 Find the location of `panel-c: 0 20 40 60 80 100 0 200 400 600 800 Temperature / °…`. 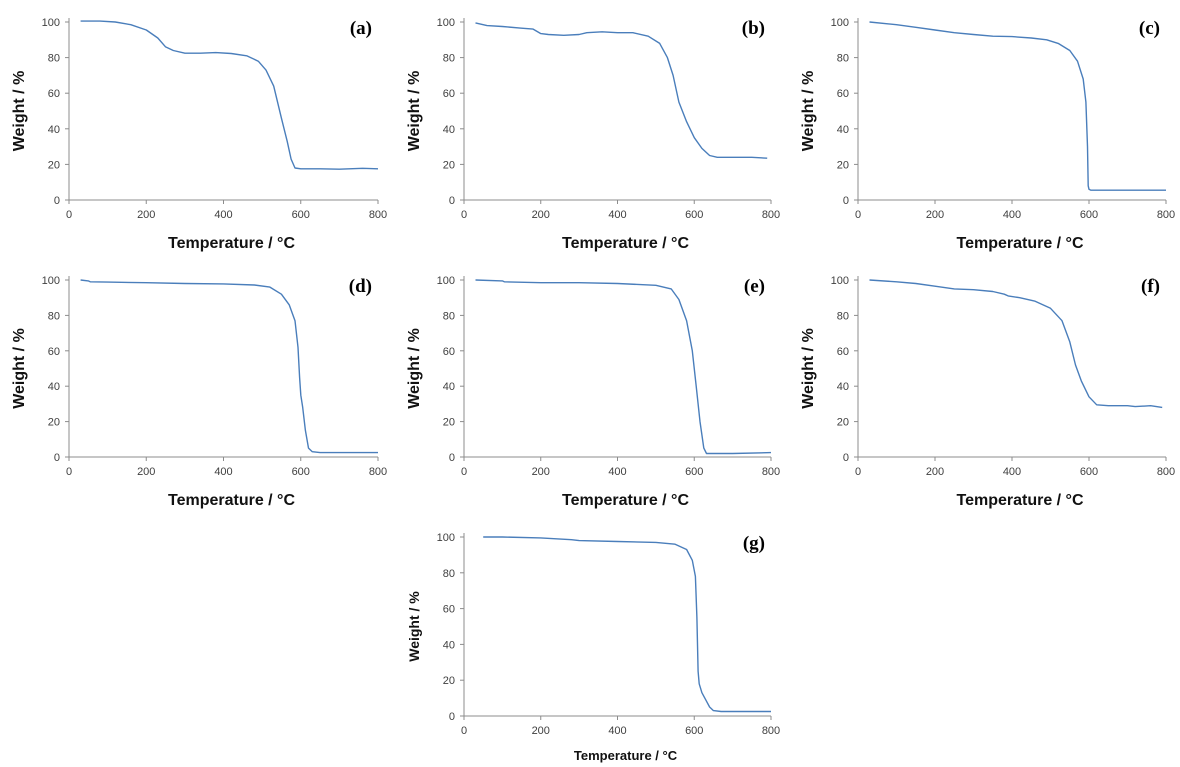

panel-c: 0 20 40 60 80 100 0 200 400 600 800 Temperature / °… is located at coordinates (987, 134).